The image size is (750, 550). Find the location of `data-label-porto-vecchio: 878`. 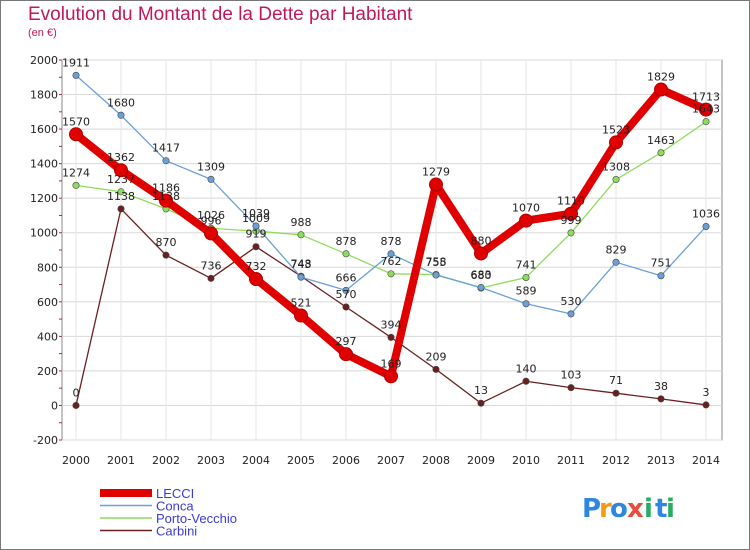

data-label-porto-vecchio: 878 is located at coordinates (346, 241).